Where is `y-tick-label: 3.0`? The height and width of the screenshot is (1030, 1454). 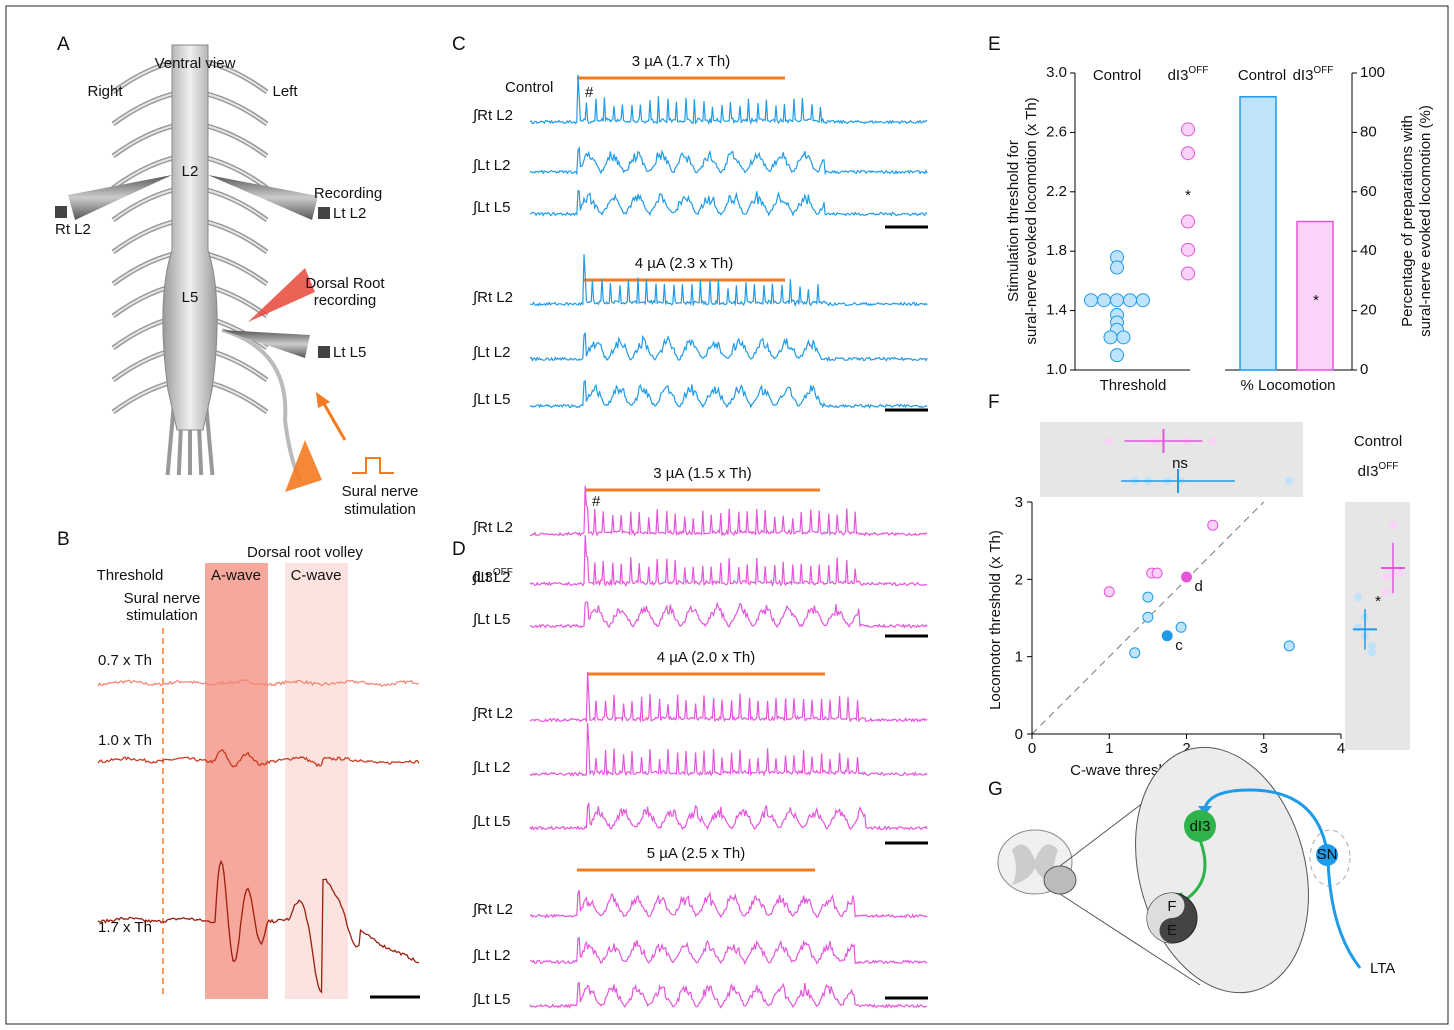 y-tick-label: 3.0 is located at coordinates (1056, 72).